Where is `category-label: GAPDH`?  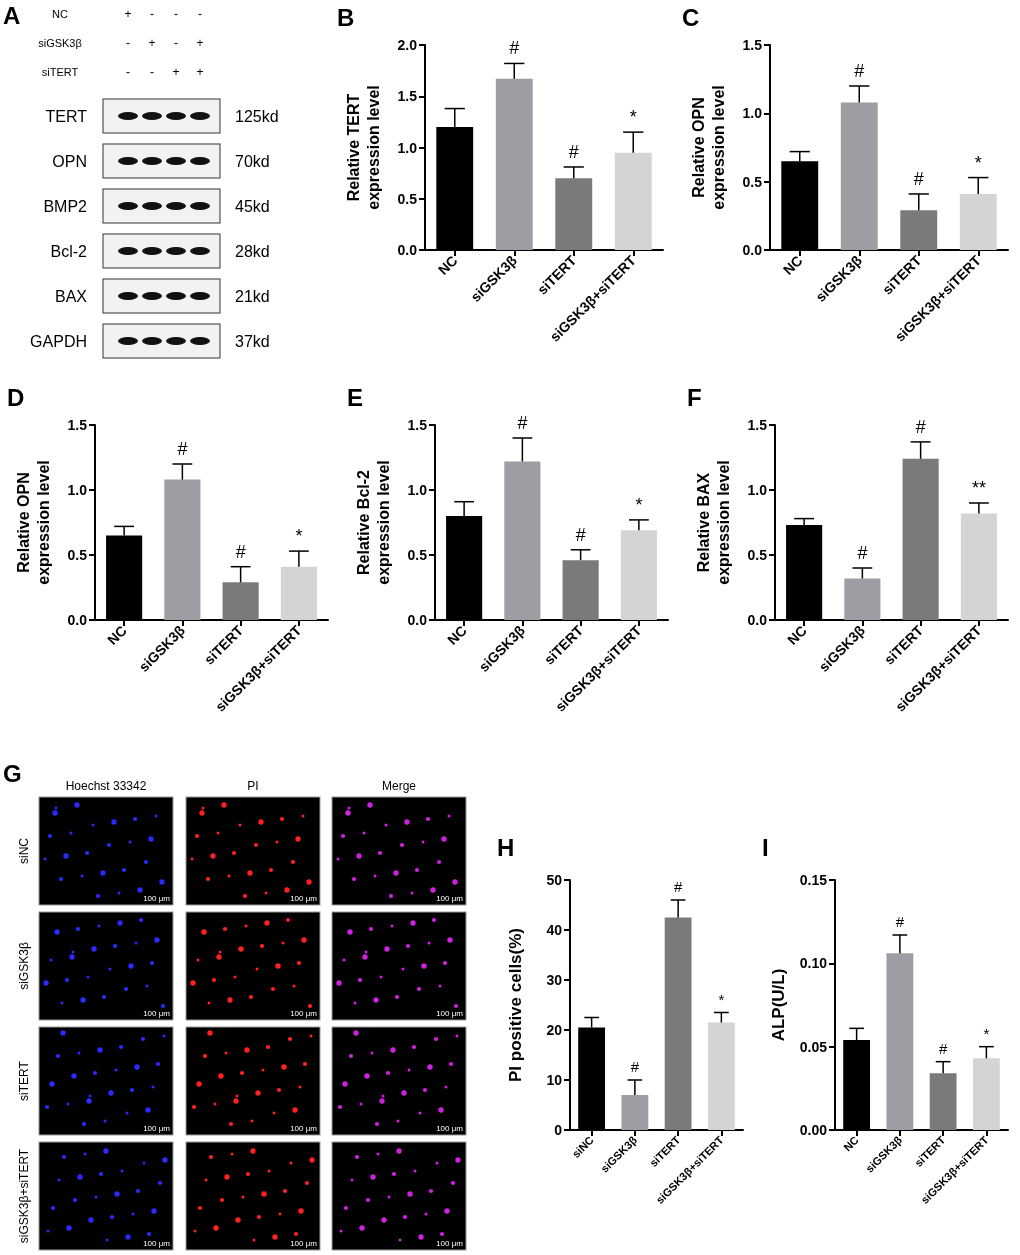
category-label: GAPDH is located at coordinates (58, 341).